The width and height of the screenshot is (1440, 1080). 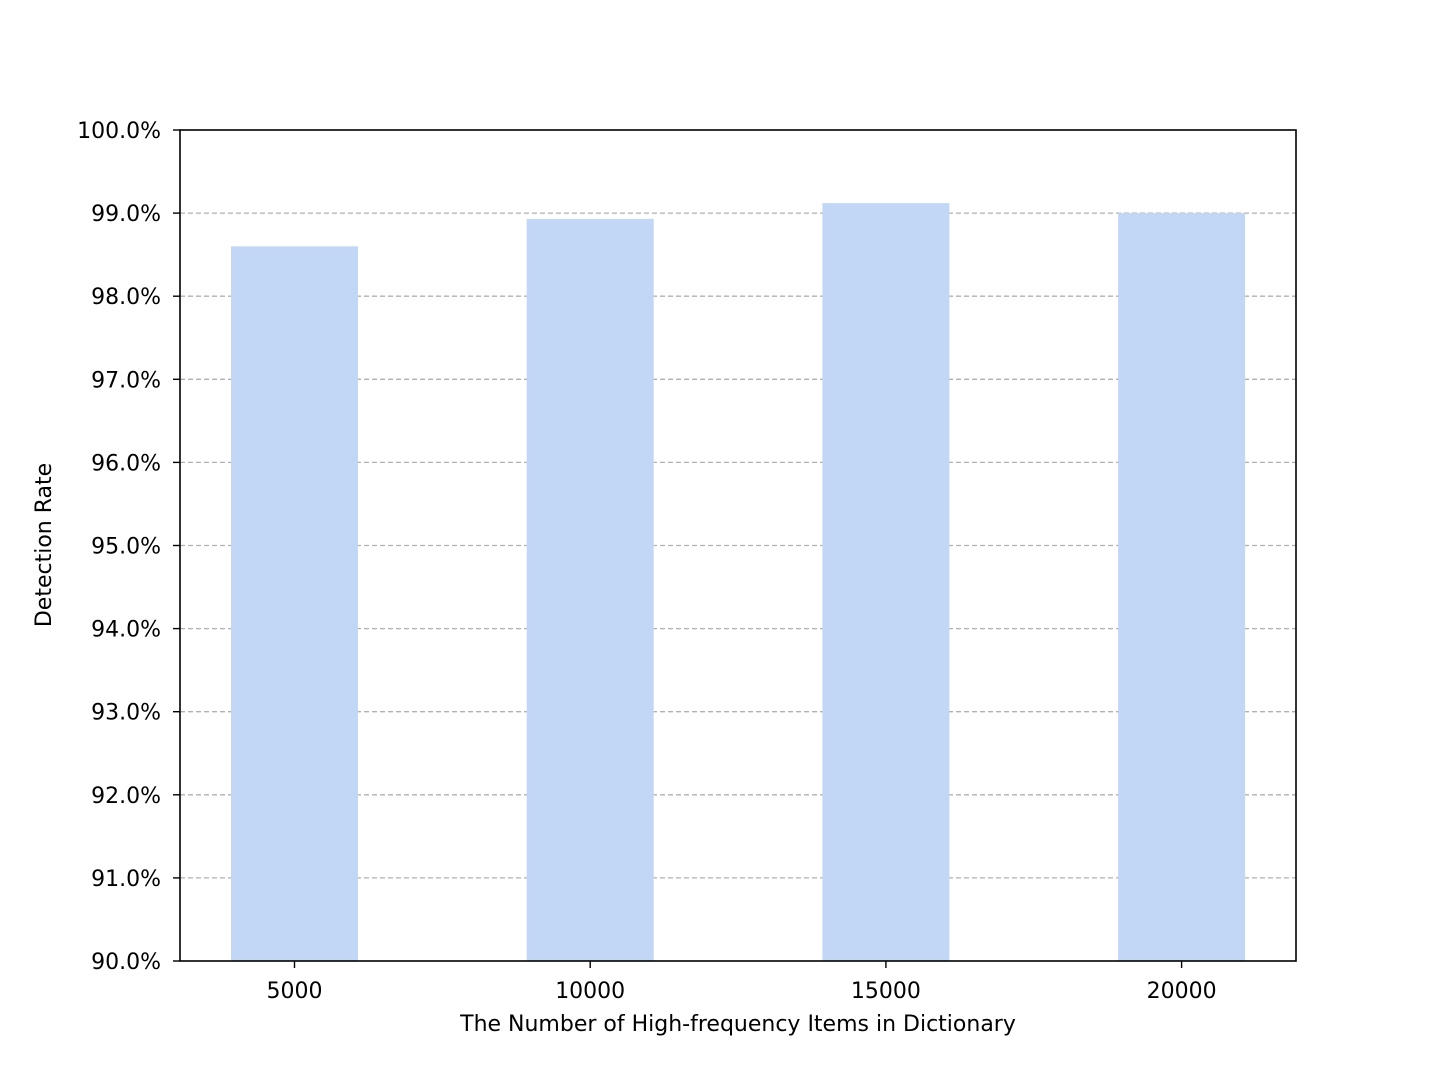 I want to click on y-axis-label: Detection Rate, so click(x=44, y=545).